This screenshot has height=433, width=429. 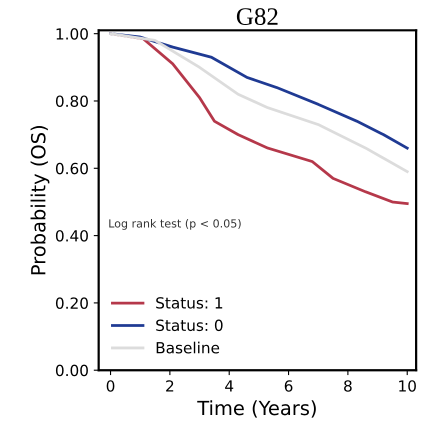 What do you see at coordinates (72, 34) in the screenshot?
I see `y-tick-label: 1.00` at bounding box center [72, 34].